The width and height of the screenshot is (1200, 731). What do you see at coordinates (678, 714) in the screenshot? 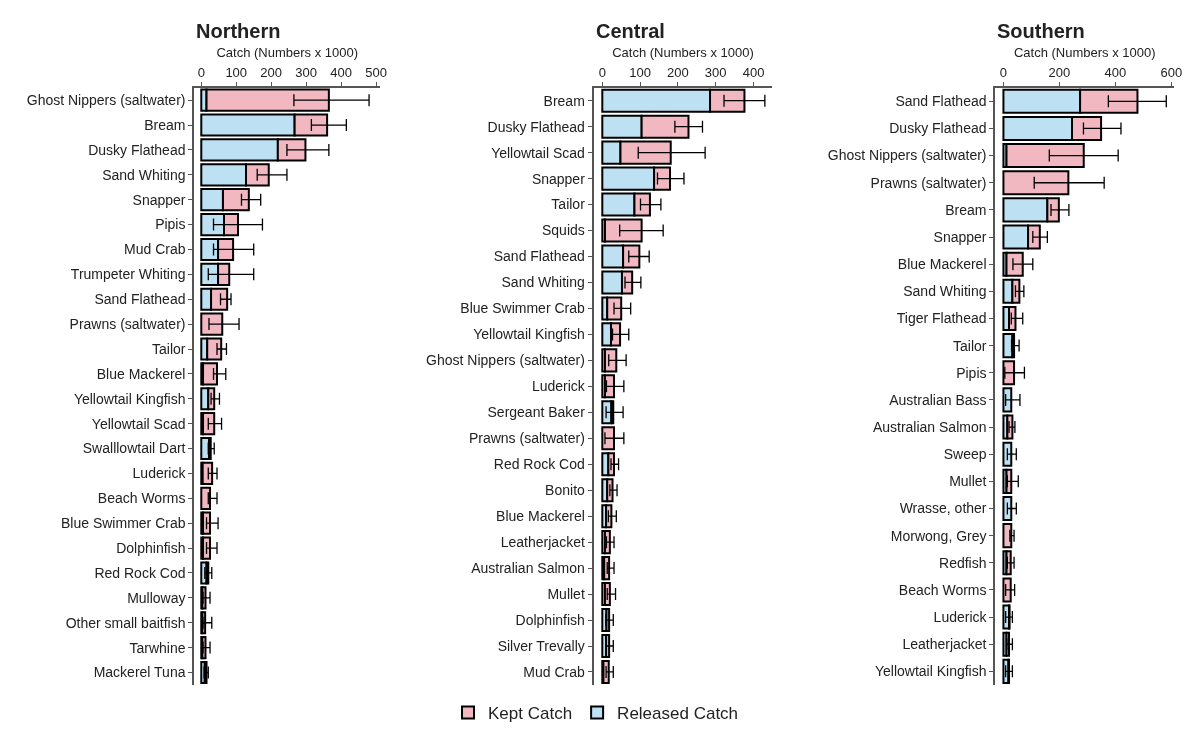
I see `legend-label: Released Catch` at bounding box center [678, 714].